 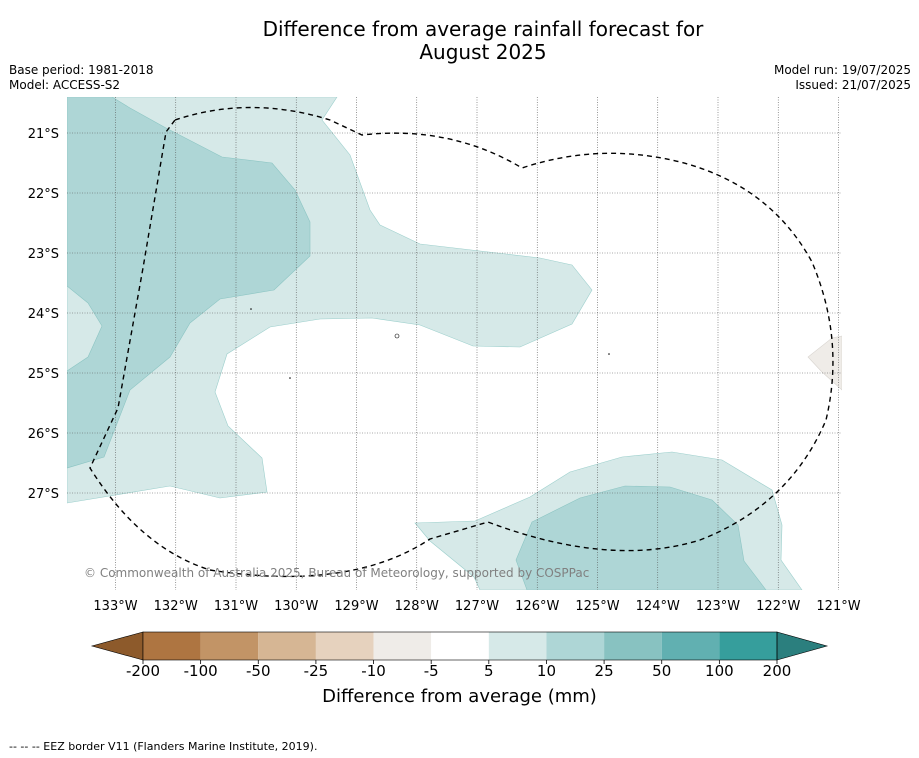 What do you see at coordinates (459, 696) in the screenshot?
I see `colorbar-label: Difference from average (mm)` at bounding box center [459, 696].